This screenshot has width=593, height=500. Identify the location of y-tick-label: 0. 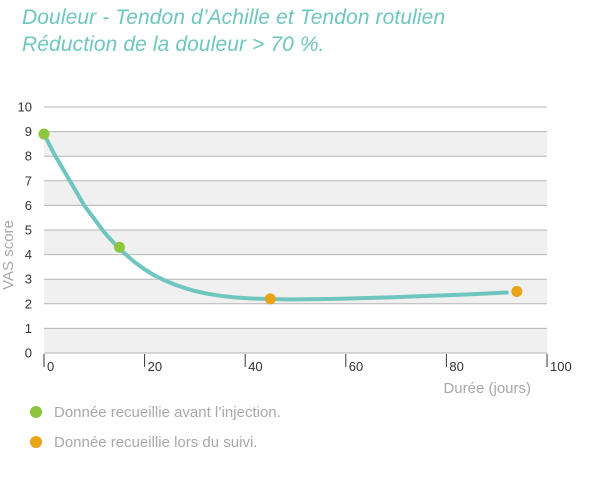
(28, 353).